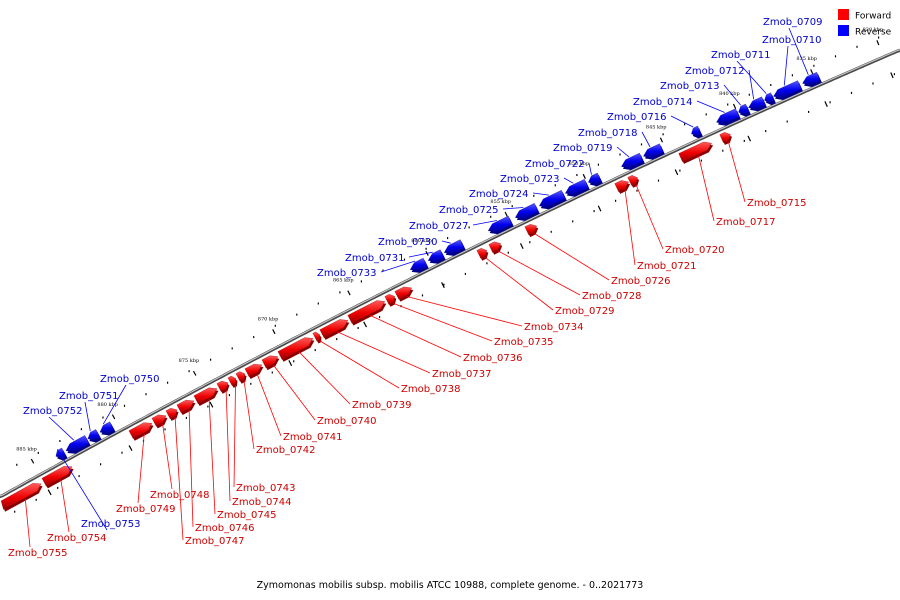  What do you see at coordinates (555, 164) in the screenshot?
I see `gene-label-zmob-0722: Zmob_0722` at bounding box center [555, 164].